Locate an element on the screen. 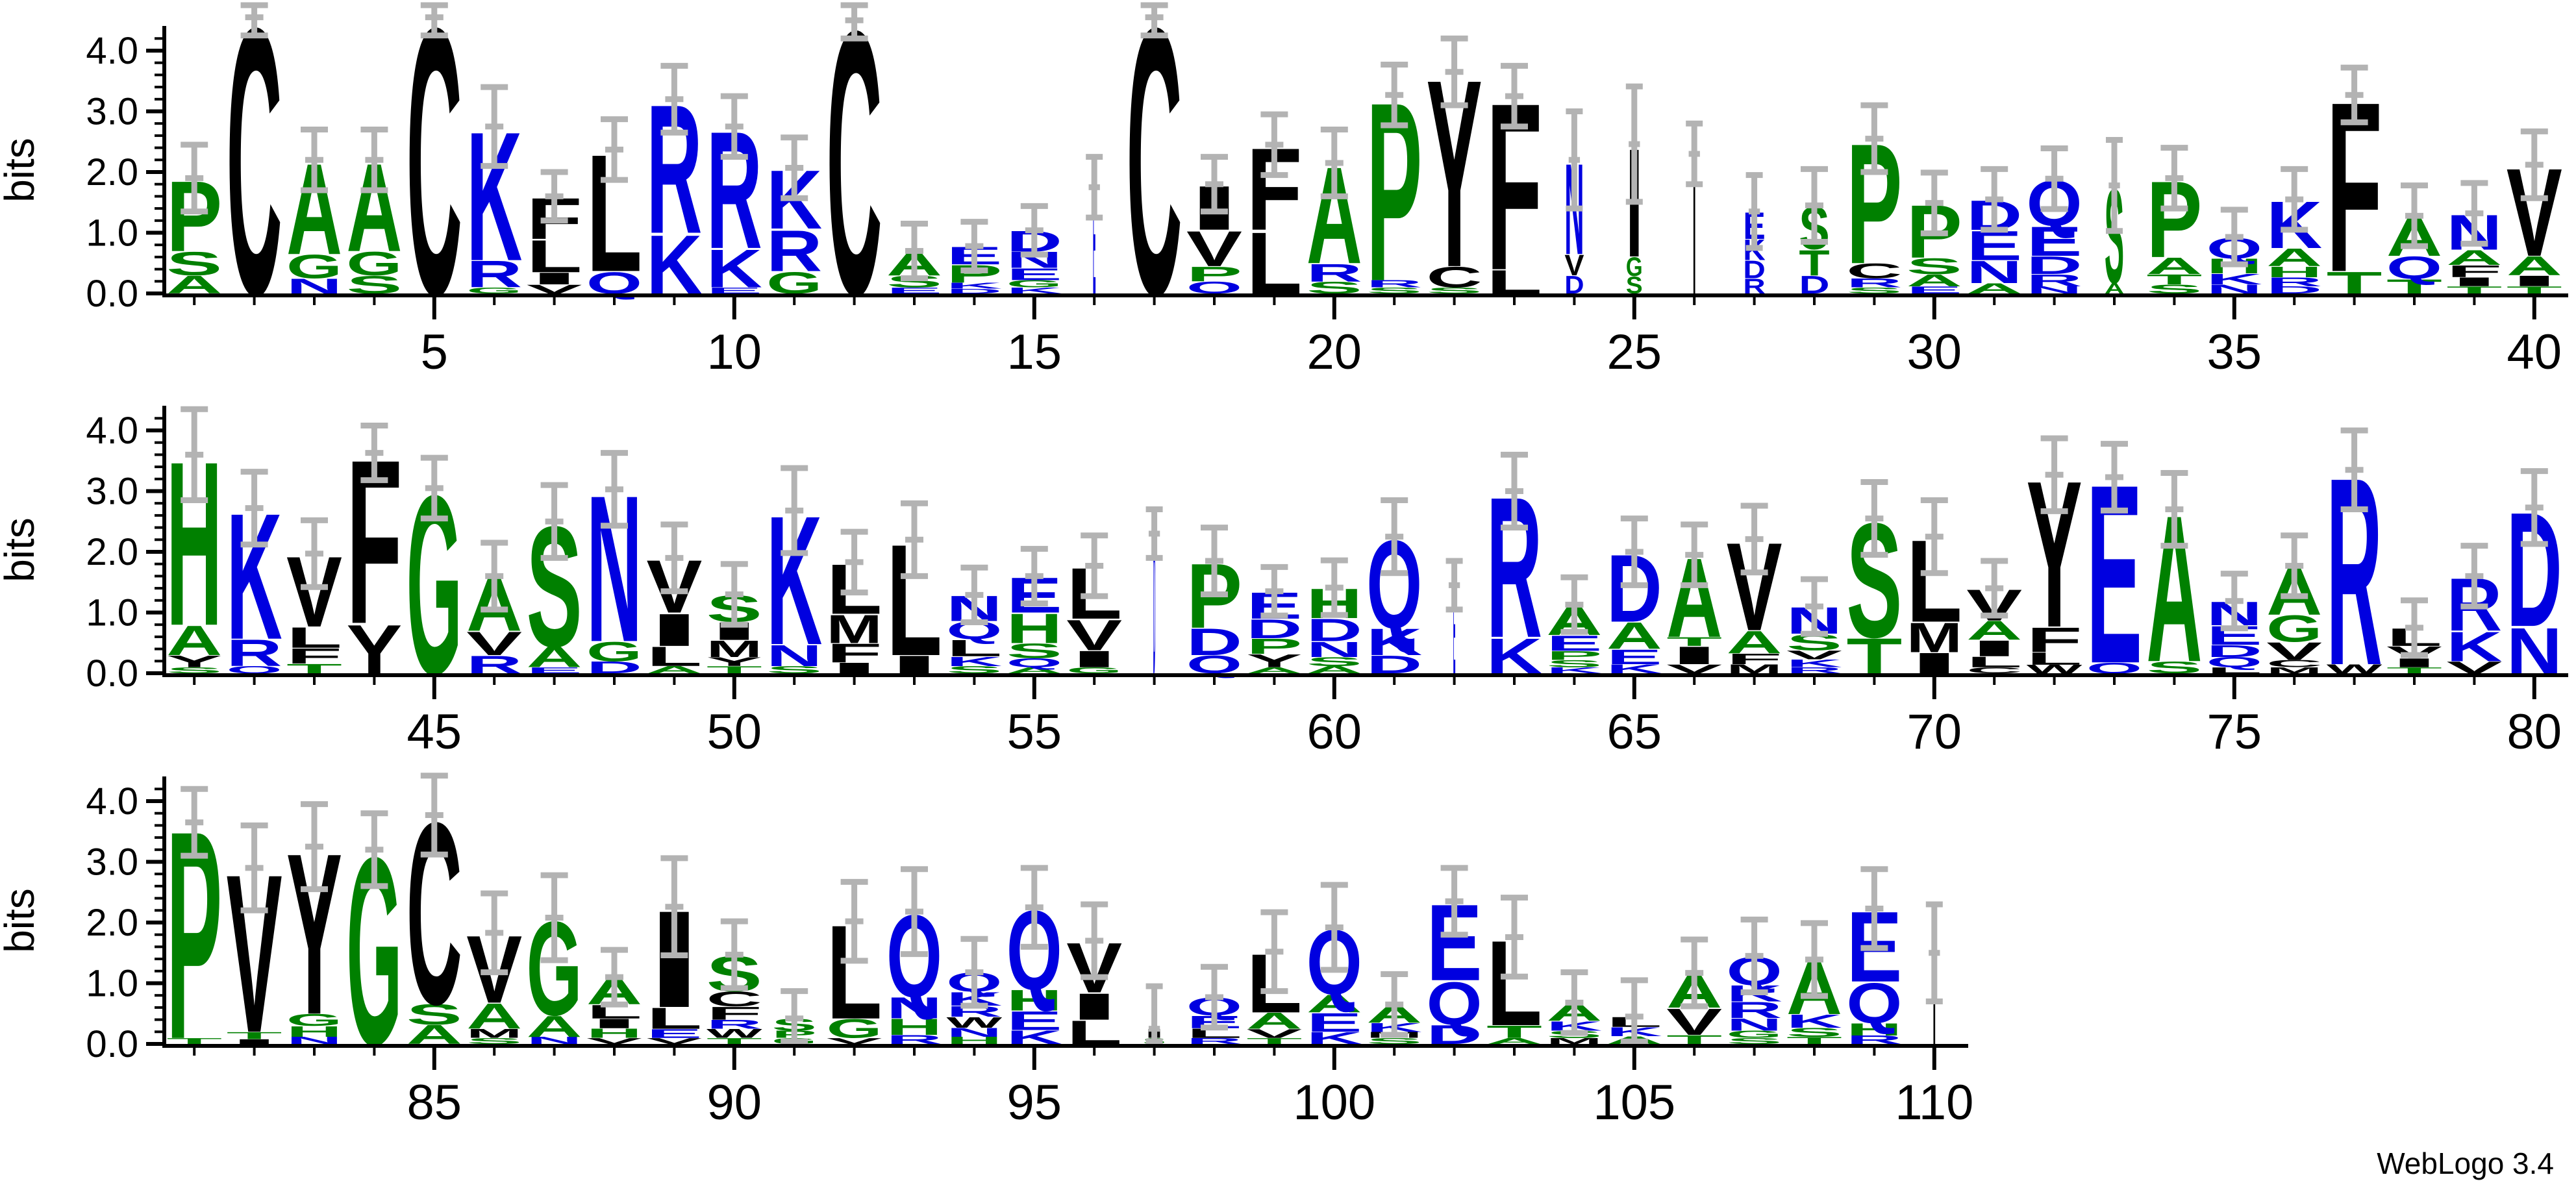  y-tick-label: 2.0 is located at coordinates (112, 172).